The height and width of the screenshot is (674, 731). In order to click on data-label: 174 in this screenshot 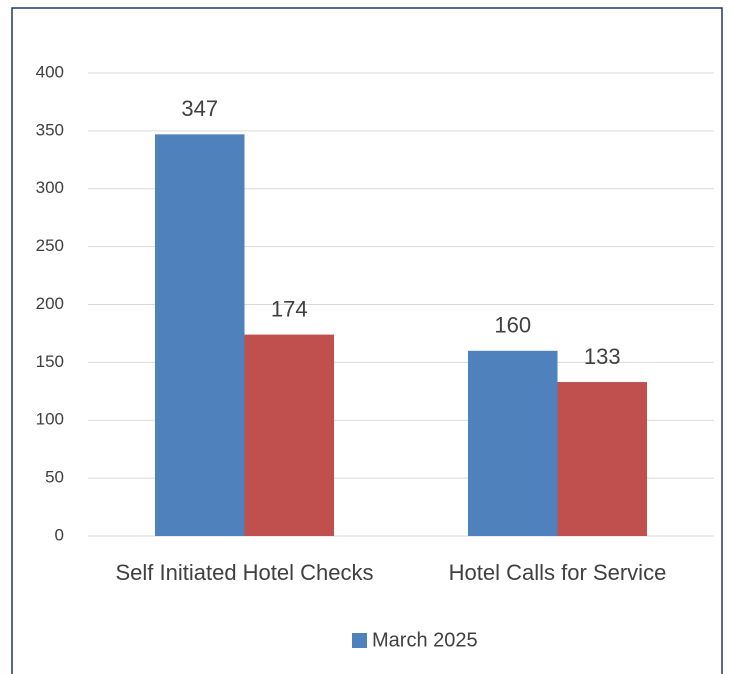, I will do `click(289, 308)`.